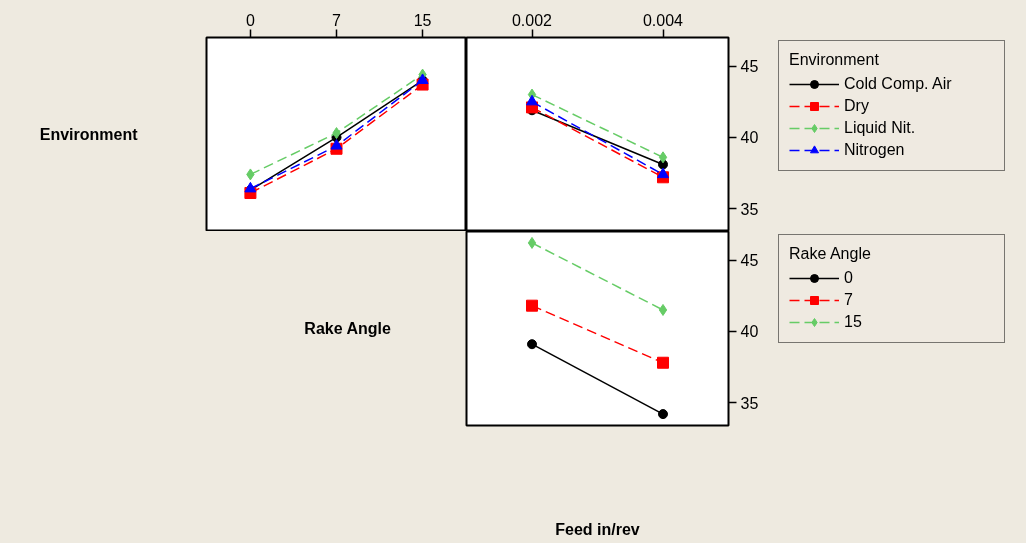 Image resolution: width=1026 pixels, height=543 pixels. What do you see at coordinates (849, 278) in the screenshot?
I see `legend-label: 0` at bounding box center [849, 278].